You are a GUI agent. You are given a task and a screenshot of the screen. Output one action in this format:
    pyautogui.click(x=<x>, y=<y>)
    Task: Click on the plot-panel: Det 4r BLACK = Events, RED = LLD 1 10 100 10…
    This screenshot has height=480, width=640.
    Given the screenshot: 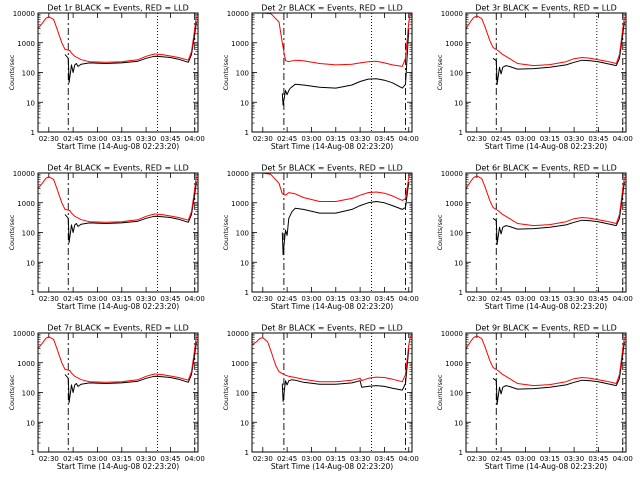 What is the action you would take?
    pyautogui.click(x=106, y=238)
    